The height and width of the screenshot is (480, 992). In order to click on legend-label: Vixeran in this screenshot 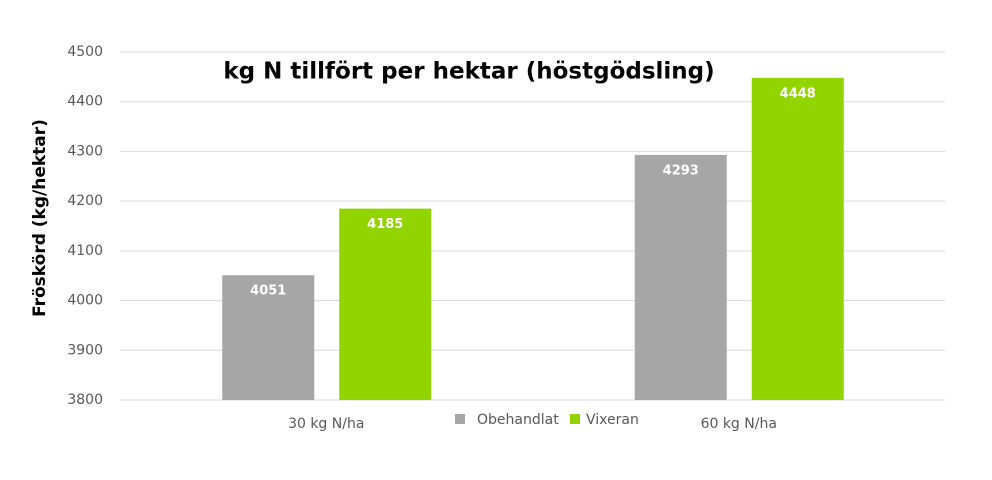, I will do `click(612, 420)`.